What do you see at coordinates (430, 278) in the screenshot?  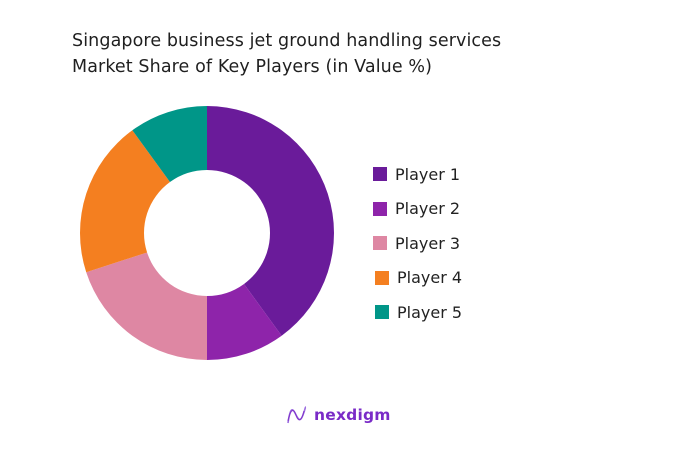 I see `legend-label: Player 4` at bounding box center [430, 278].